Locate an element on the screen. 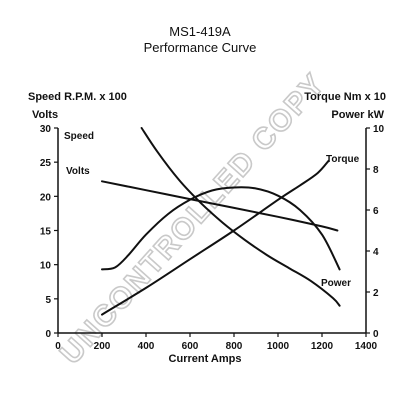  series-line-power is located at coordinates (221, 228).